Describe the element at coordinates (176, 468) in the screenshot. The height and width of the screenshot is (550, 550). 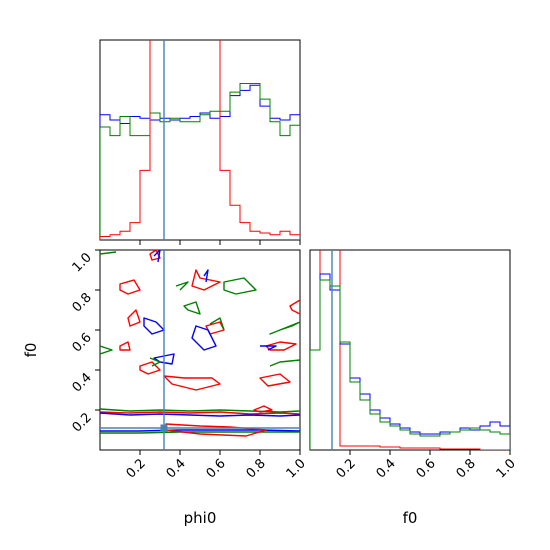
I see `phi0-xtick-label: 0.4` at that location.